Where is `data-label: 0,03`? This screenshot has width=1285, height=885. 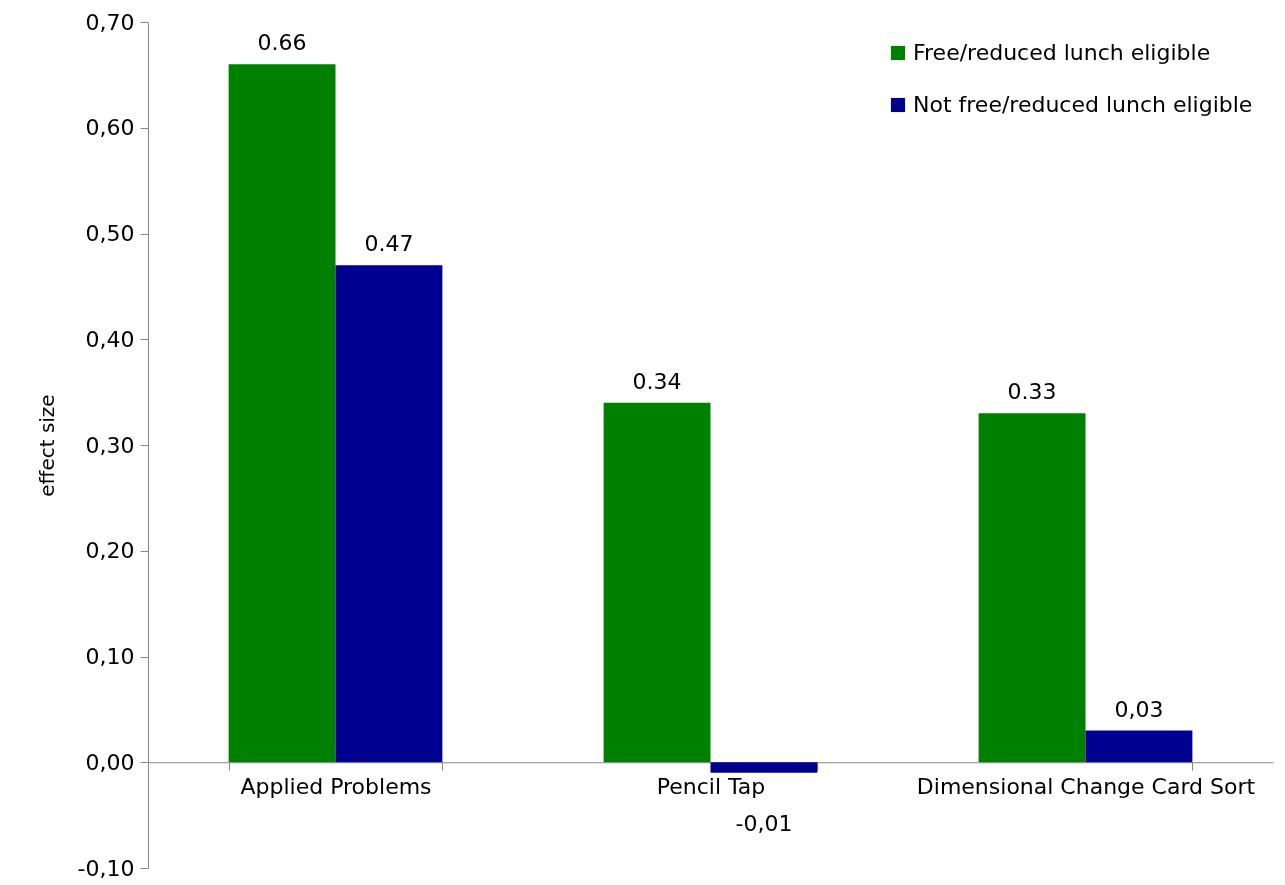
data-label: 0,03 is located at coordinates (1139, 709).